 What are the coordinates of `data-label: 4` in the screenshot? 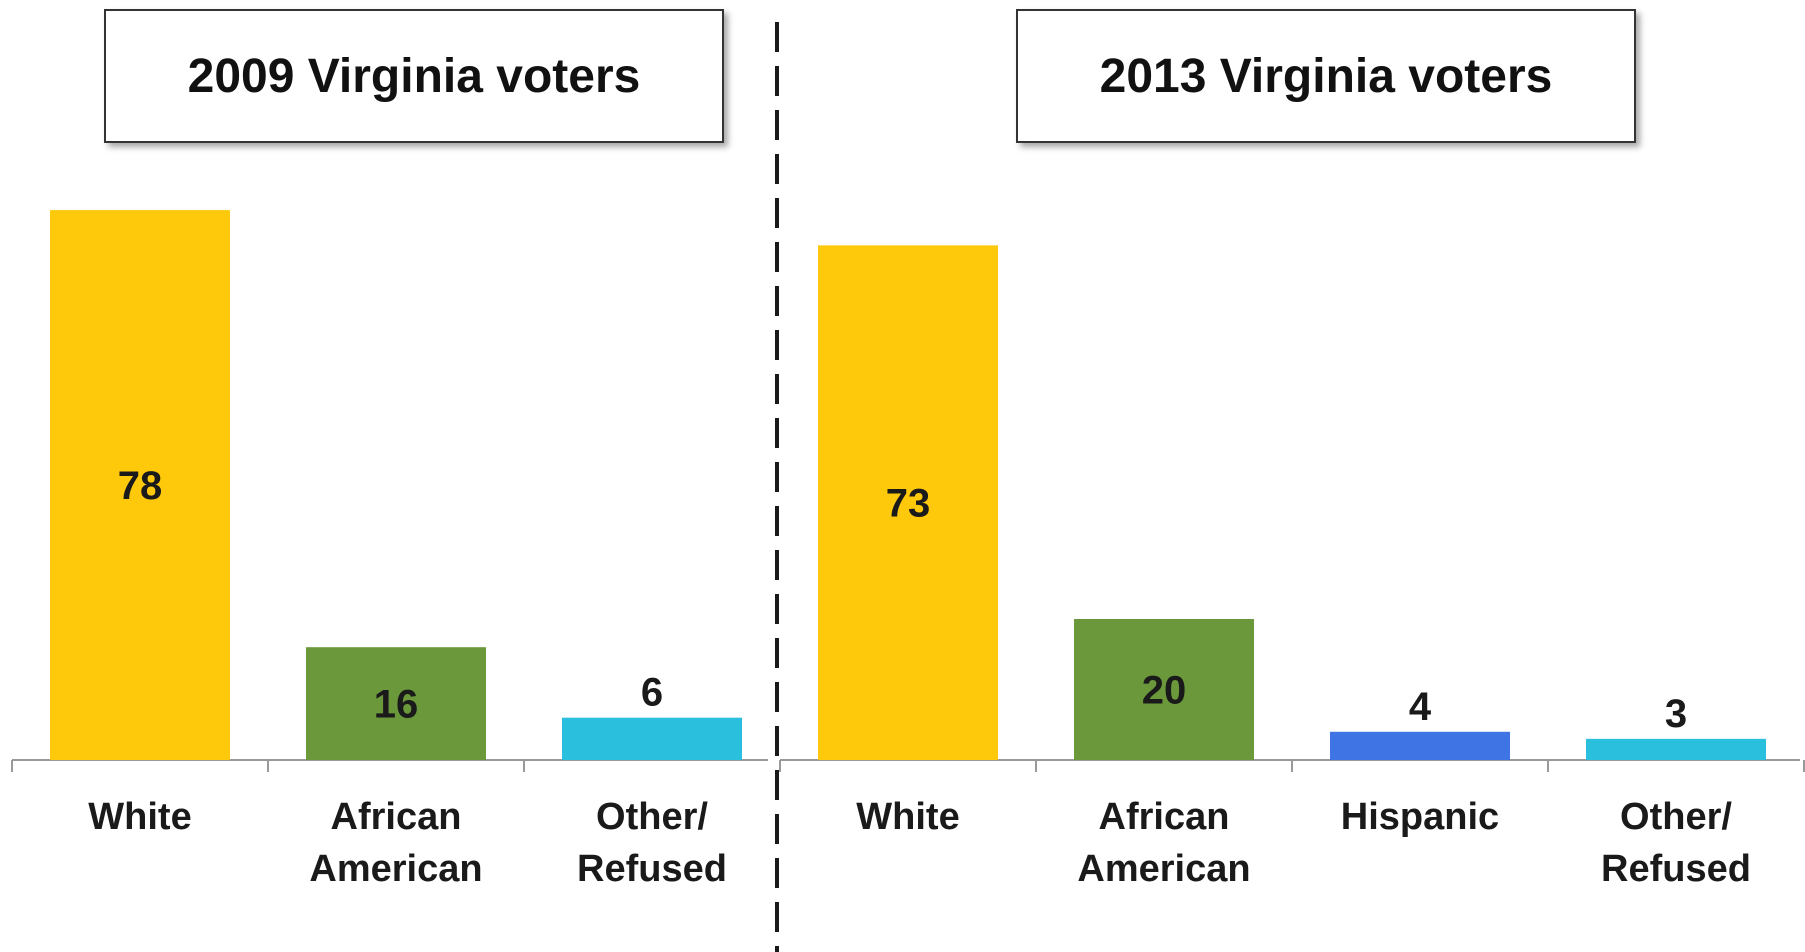 It's located at (1420, 707).